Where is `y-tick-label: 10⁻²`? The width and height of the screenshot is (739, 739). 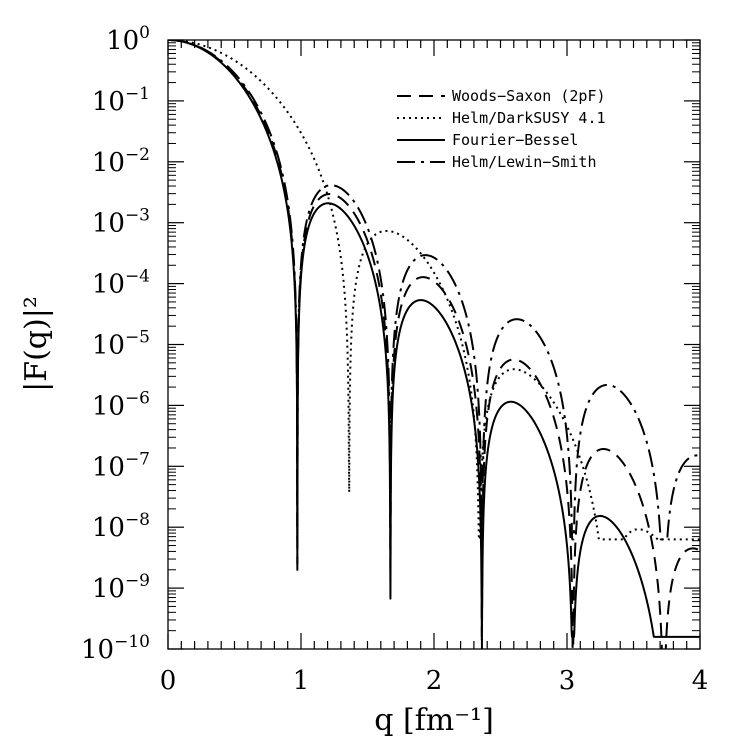 y-tick-label: 10⁻² is located at coordinates (121, 161).